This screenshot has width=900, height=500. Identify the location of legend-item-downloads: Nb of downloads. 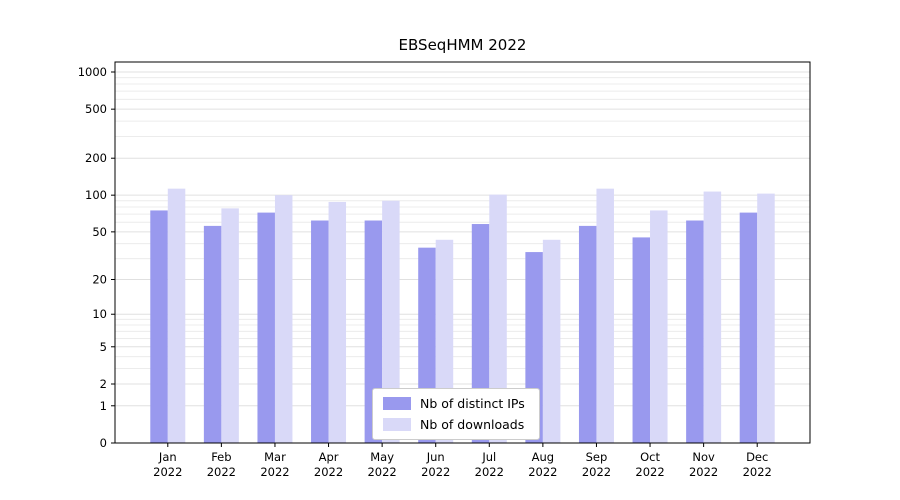
(454, 424).